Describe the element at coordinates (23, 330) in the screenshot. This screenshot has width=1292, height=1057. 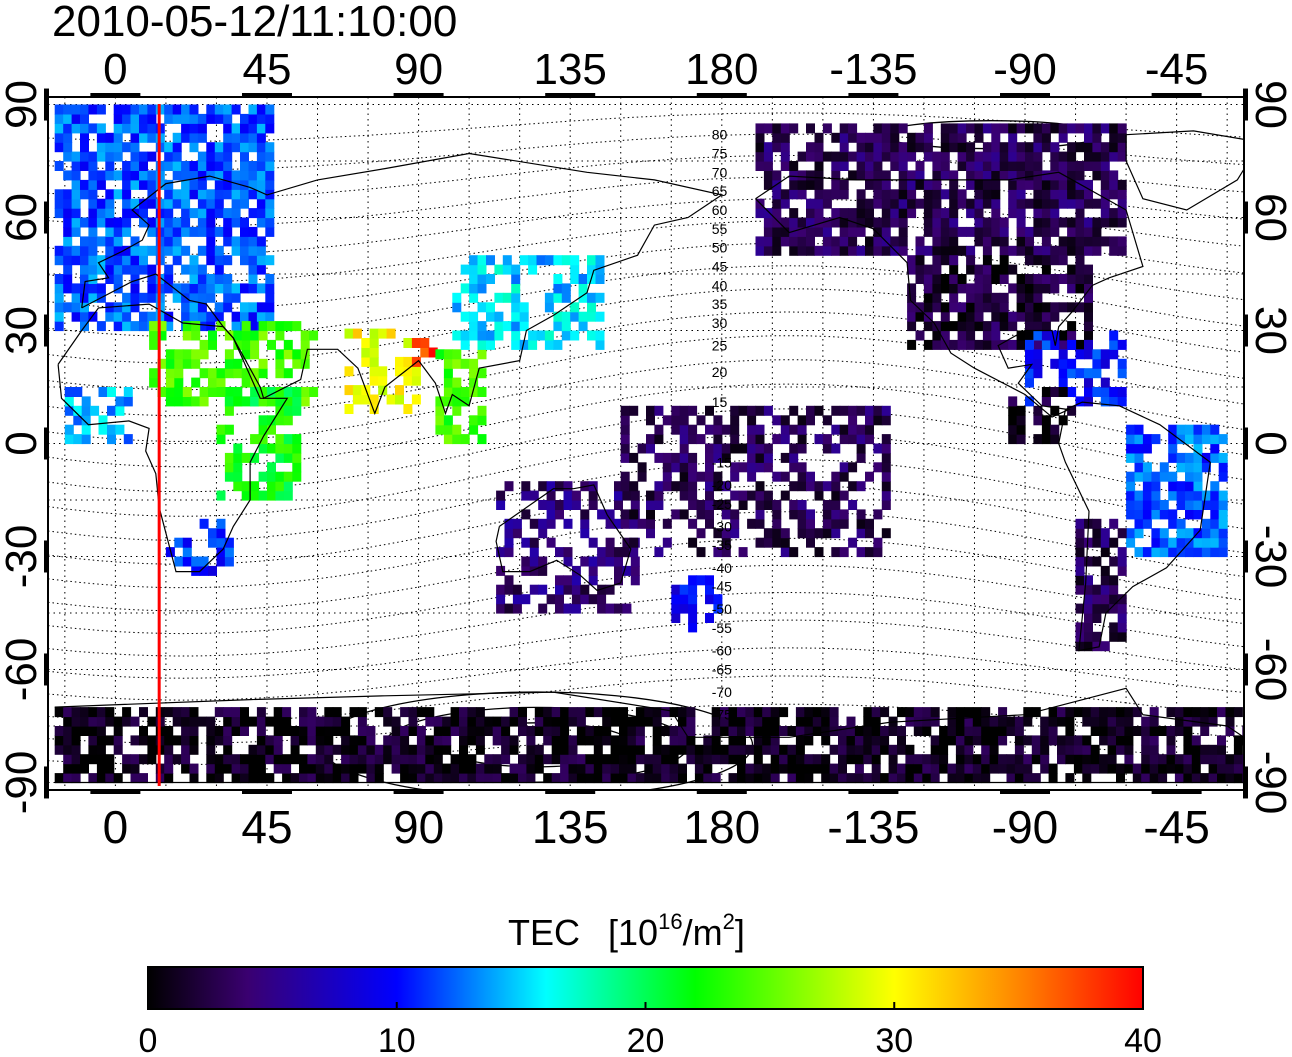
I see `latitude-tick-label: 30` at that location.